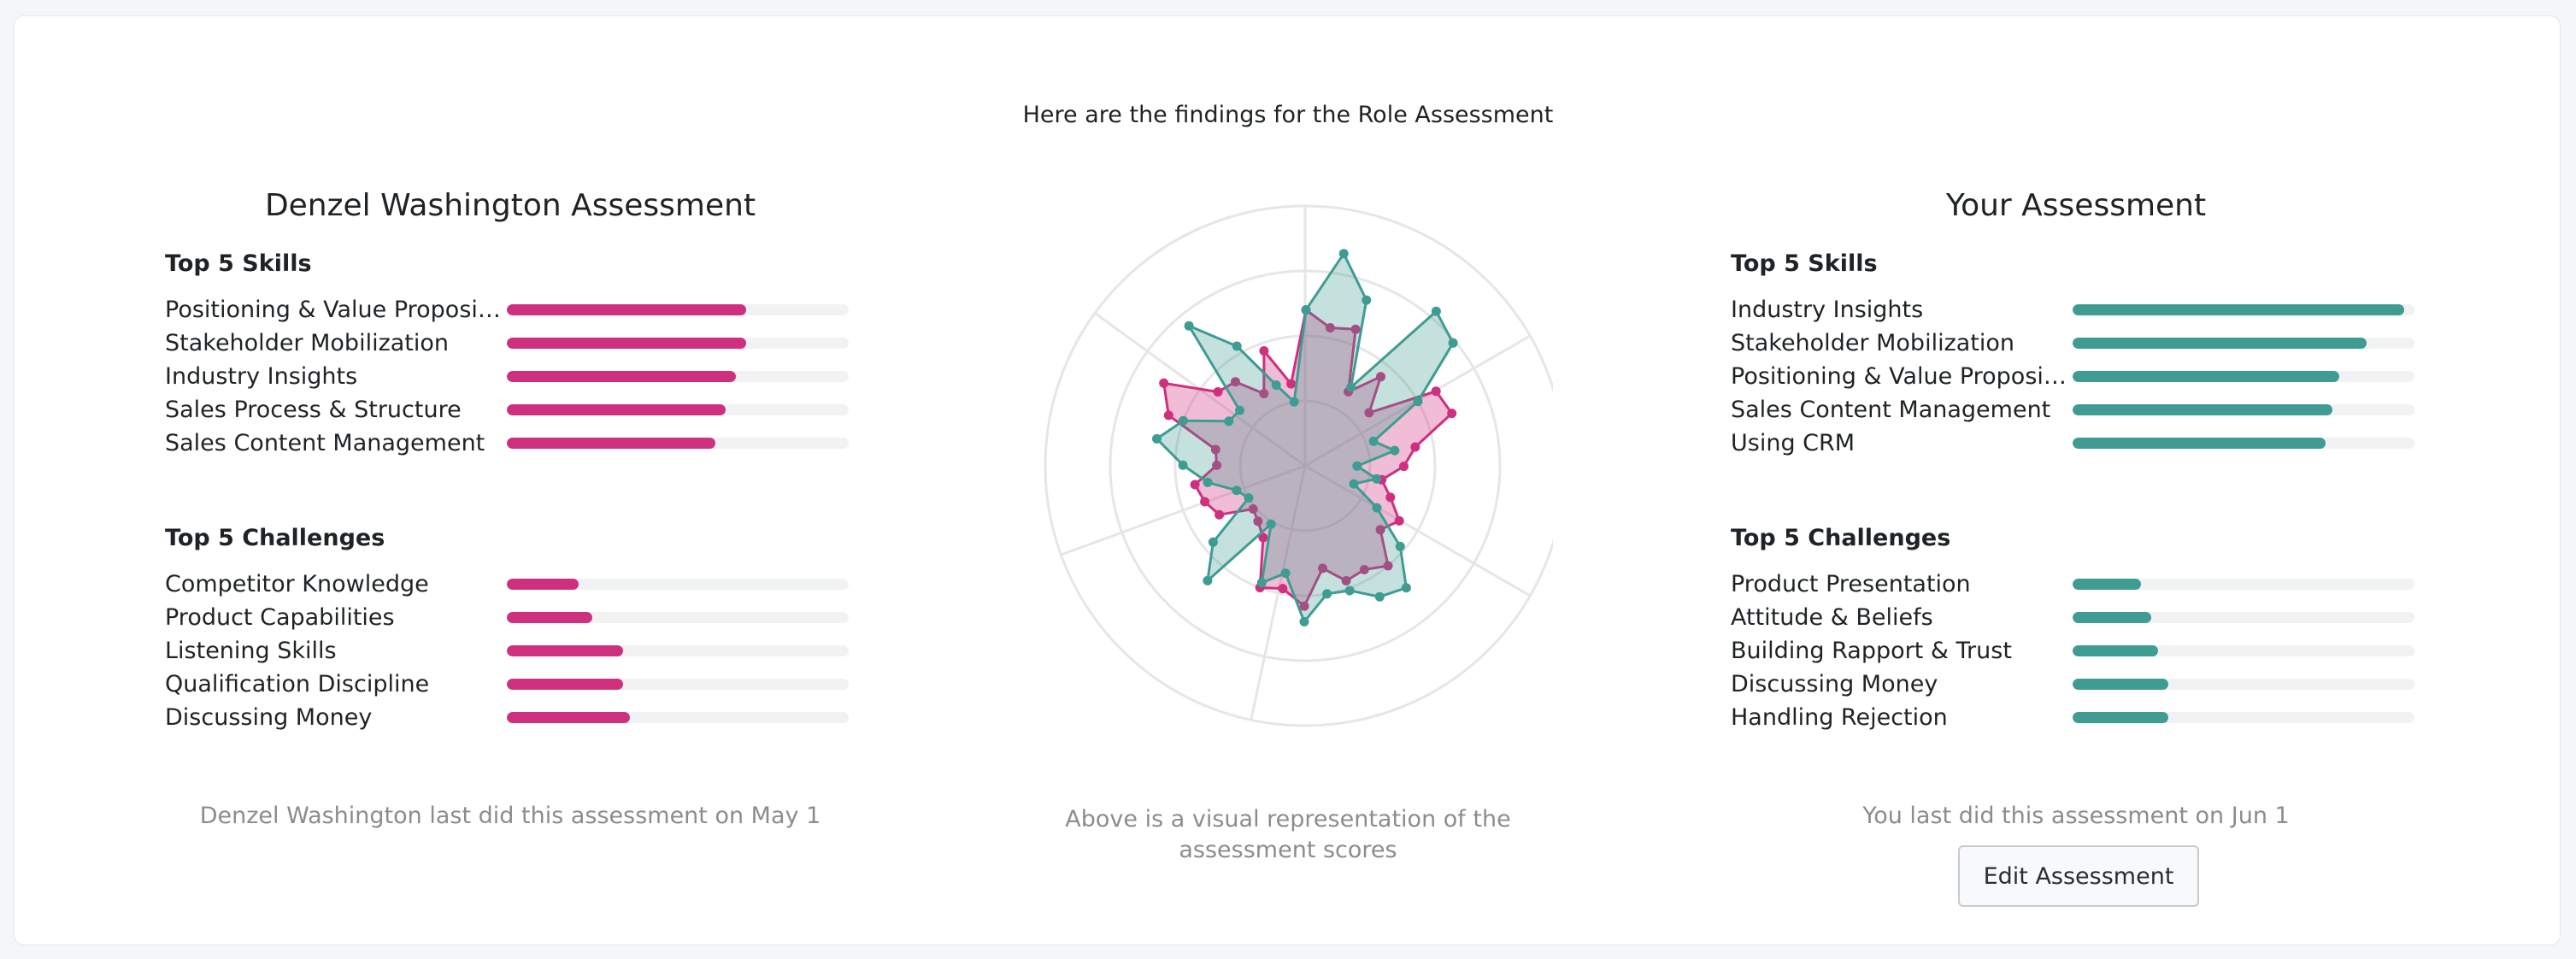 The height and width of the screenshot is (959, 2576). Describe the element at coordinates (1839, 717) in the screenshot. I see `bar-label: Handling Rejection` at that location.